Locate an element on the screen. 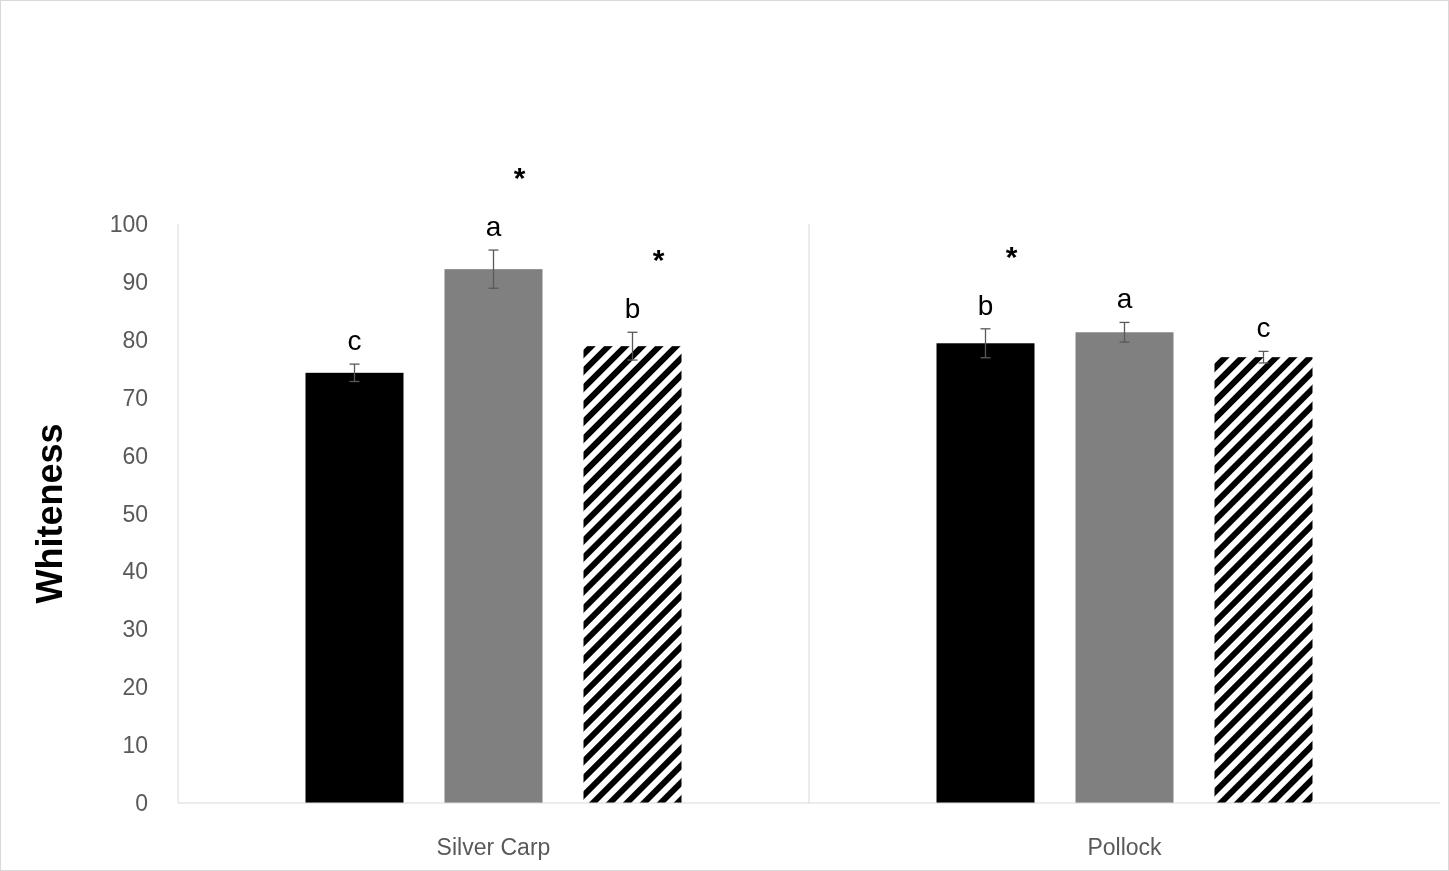 This screenshot has width=1449, height=871. y-tick-label: 40 is located at coordinates (135, 571).